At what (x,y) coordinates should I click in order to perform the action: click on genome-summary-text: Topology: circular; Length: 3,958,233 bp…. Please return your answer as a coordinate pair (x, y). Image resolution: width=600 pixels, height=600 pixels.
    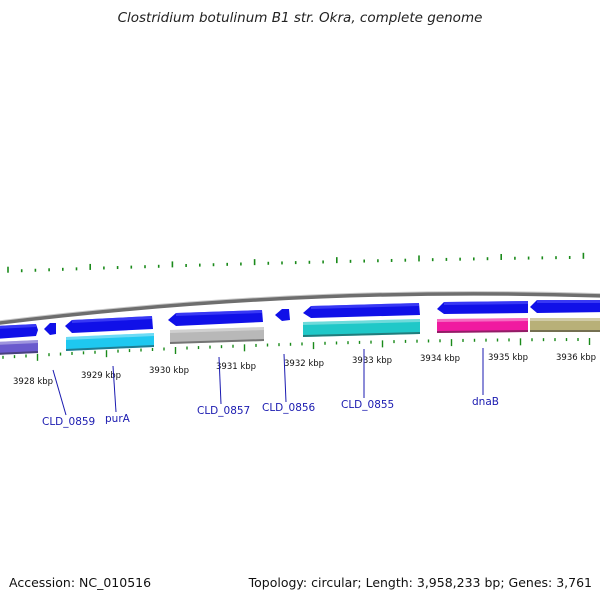
    Looking at the image, I should click on (420, 582).